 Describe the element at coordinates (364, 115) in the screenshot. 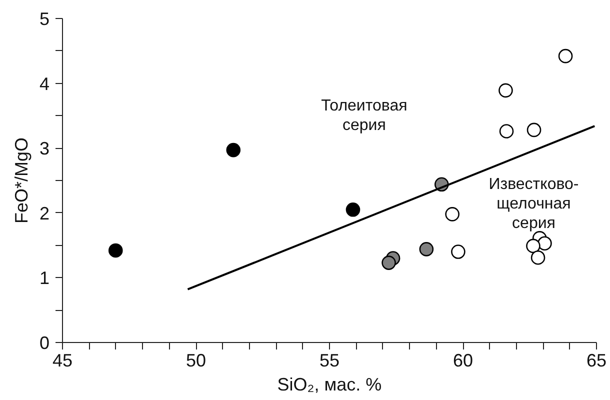

I see `annotation: Толеитовая серия` at that location.